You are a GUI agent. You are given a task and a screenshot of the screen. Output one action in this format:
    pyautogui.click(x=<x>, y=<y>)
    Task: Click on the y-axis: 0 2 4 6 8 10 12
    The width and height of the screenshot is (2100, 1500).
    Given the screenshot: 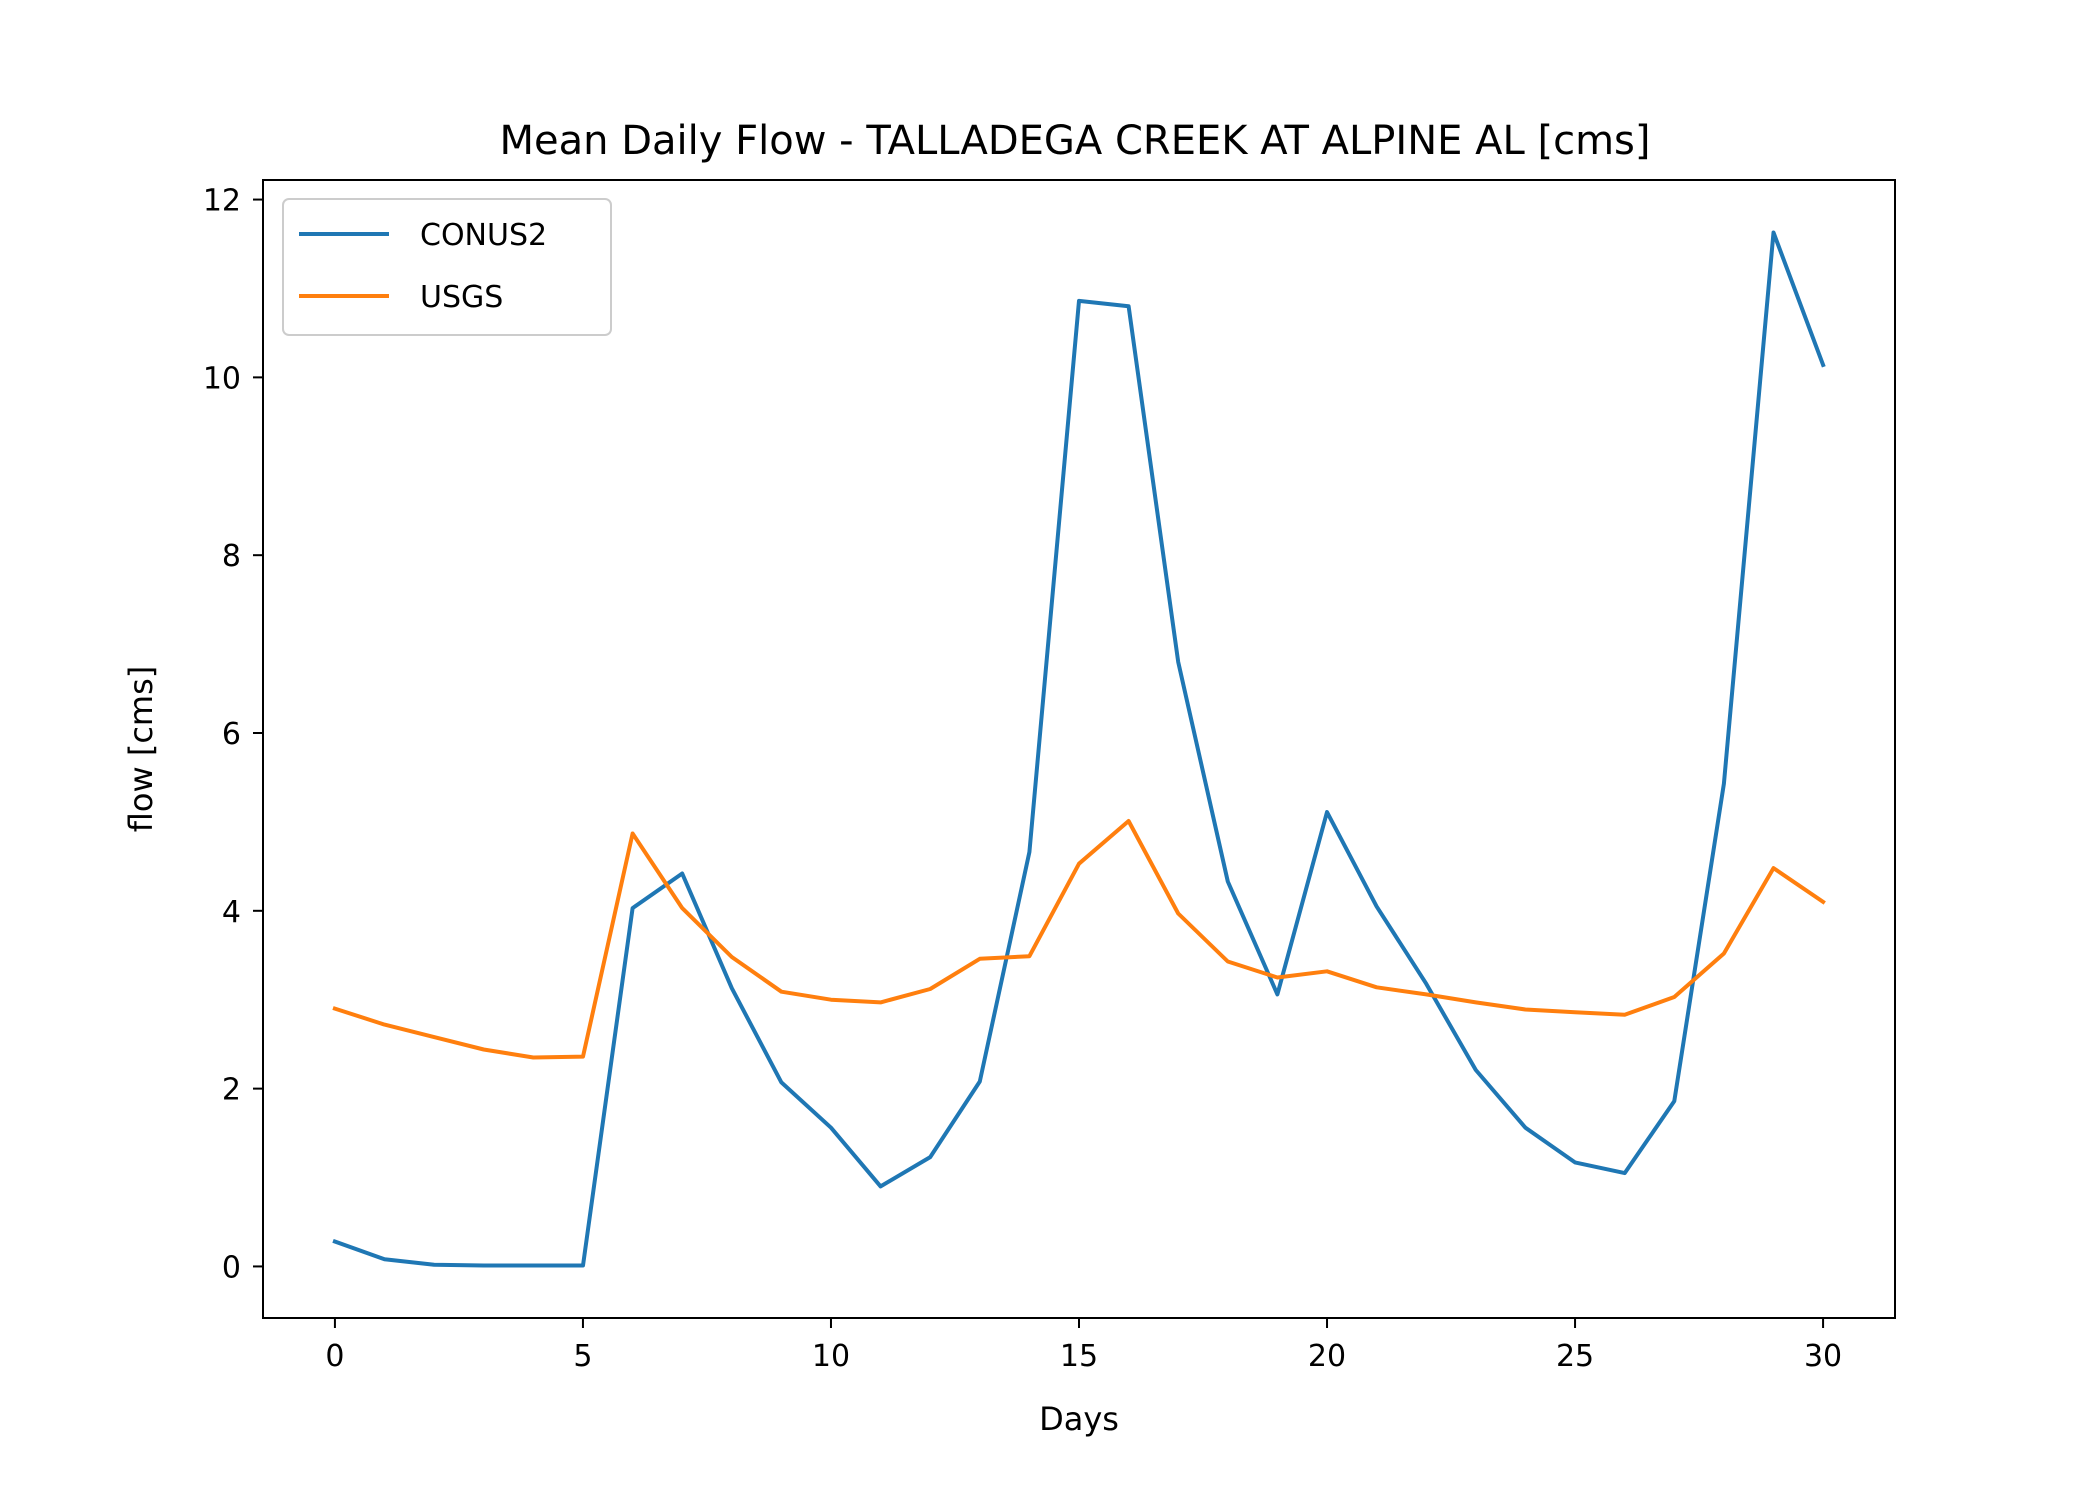 What is the action you would take?
    pyautogui.click(x=233, y=734)
    